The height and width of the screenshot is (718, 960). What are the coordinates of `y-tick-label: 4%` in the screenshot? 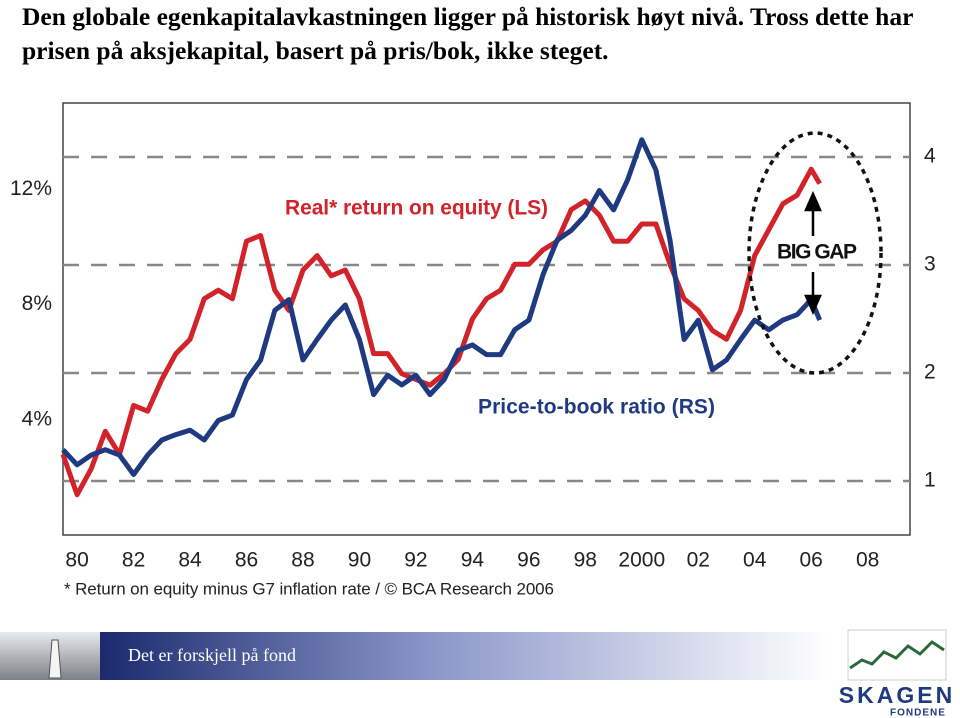 It's located at (37, 418).